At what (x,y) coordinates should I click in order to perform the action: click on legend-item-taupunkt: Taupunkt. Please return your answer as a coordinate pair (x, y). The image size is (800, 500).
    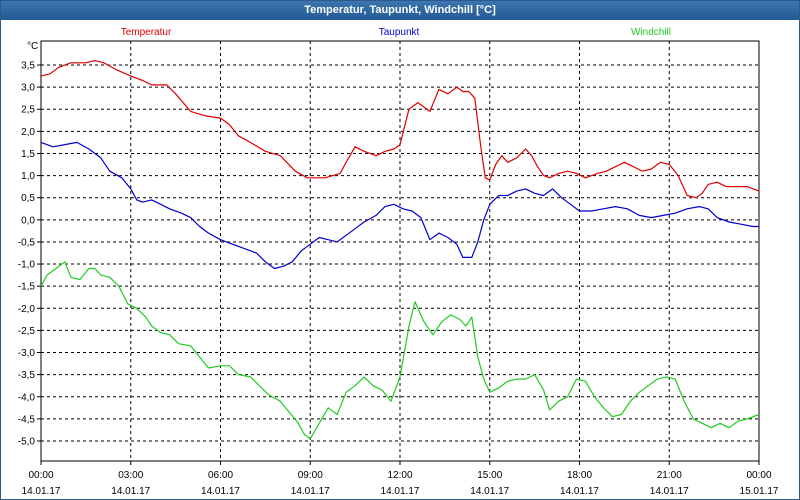
    Looking at the image, I should click on (399, 32).